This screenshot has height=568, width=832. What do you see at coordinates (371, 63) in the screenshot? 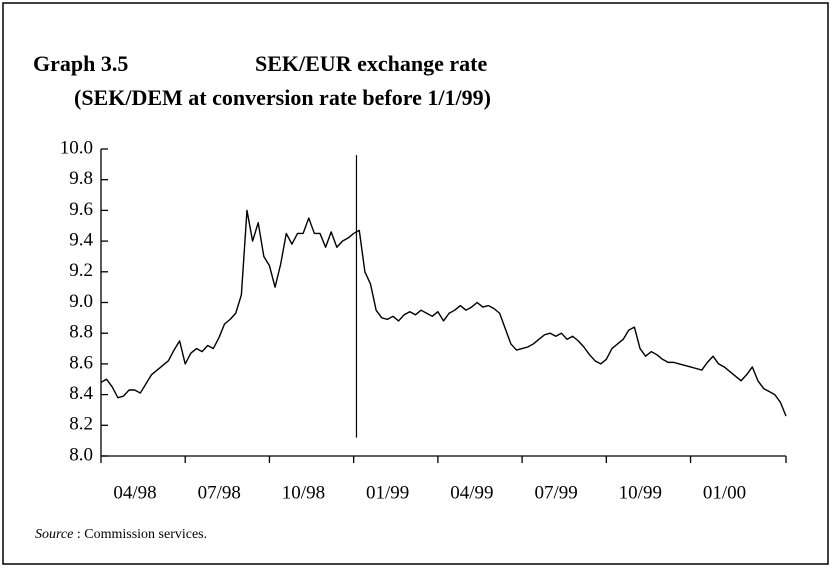
I see `chart-subtitle: SEK/EUR exchange rate` at bounding box center [371, 63].